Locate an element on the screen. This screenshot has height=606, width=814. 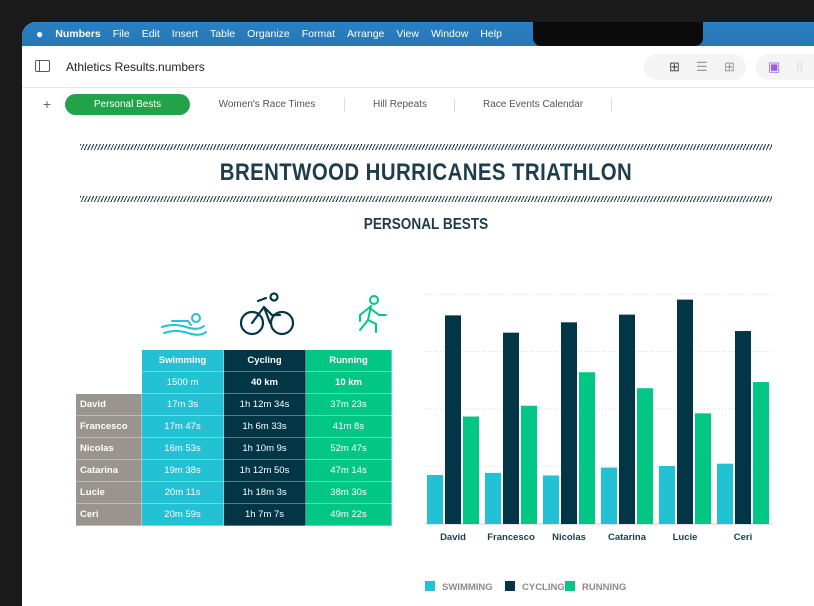
time-cell: 41m 8s is located at coordinates (348, 426).